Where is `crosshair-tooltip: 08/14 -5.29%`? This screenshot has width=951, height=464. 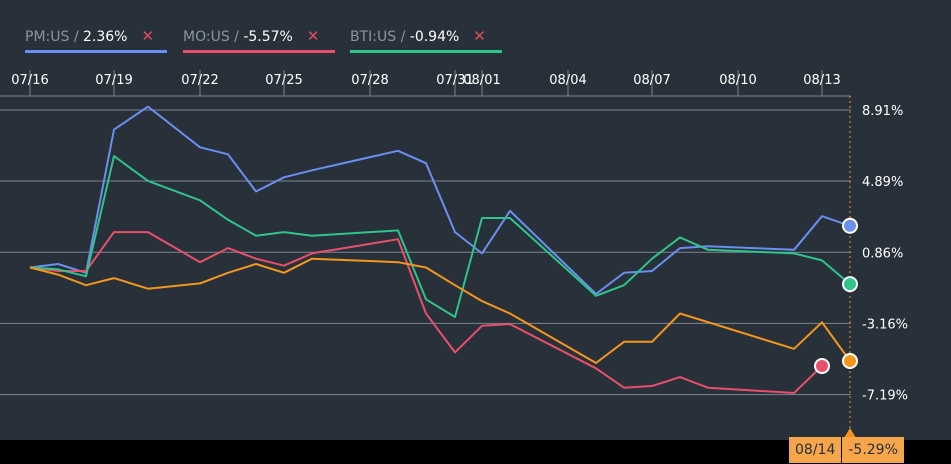
crosshair-tooltip: 08/14 -5.29% is located at coordinates (846, 450).